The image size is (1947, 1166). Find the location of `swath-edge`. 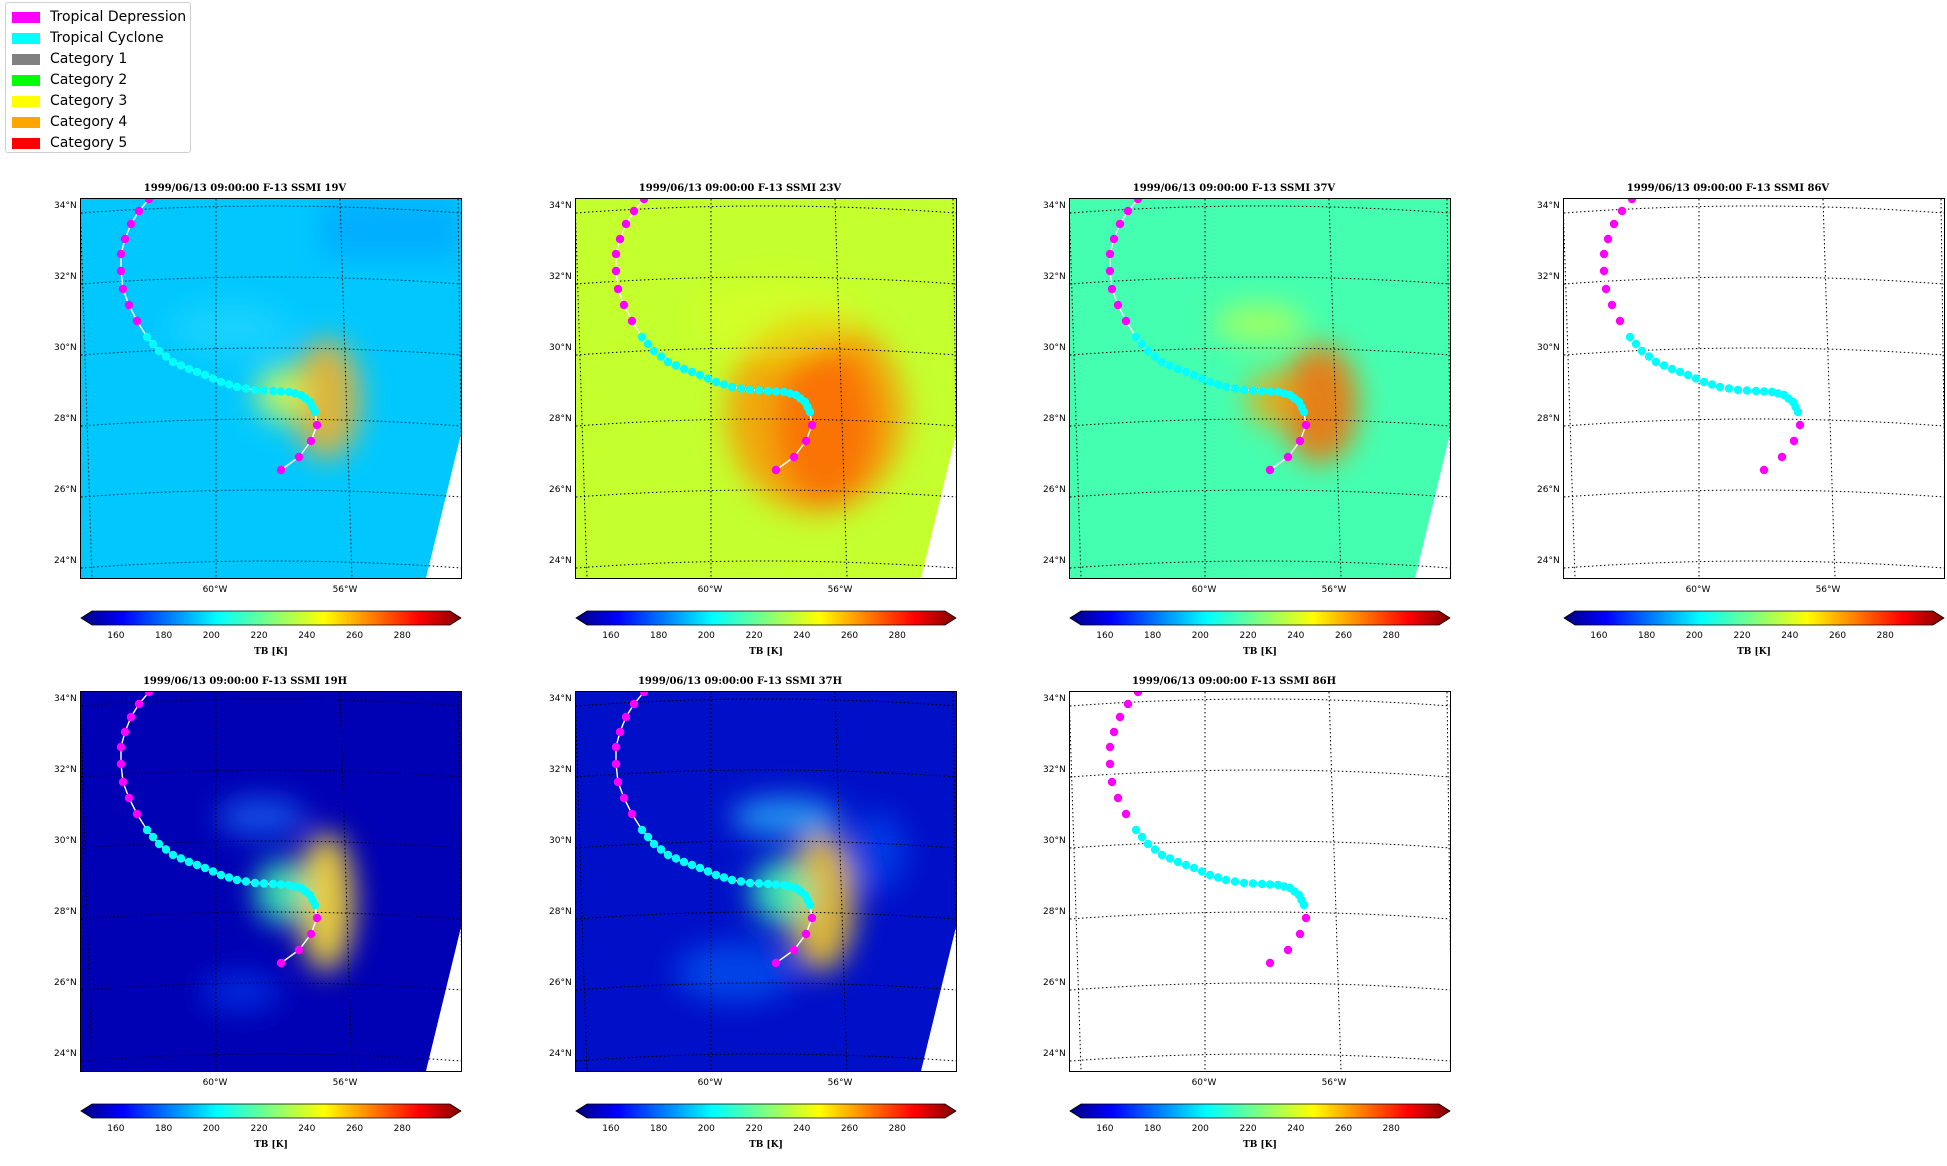

swath-edge is located at coordinates (938, 506).